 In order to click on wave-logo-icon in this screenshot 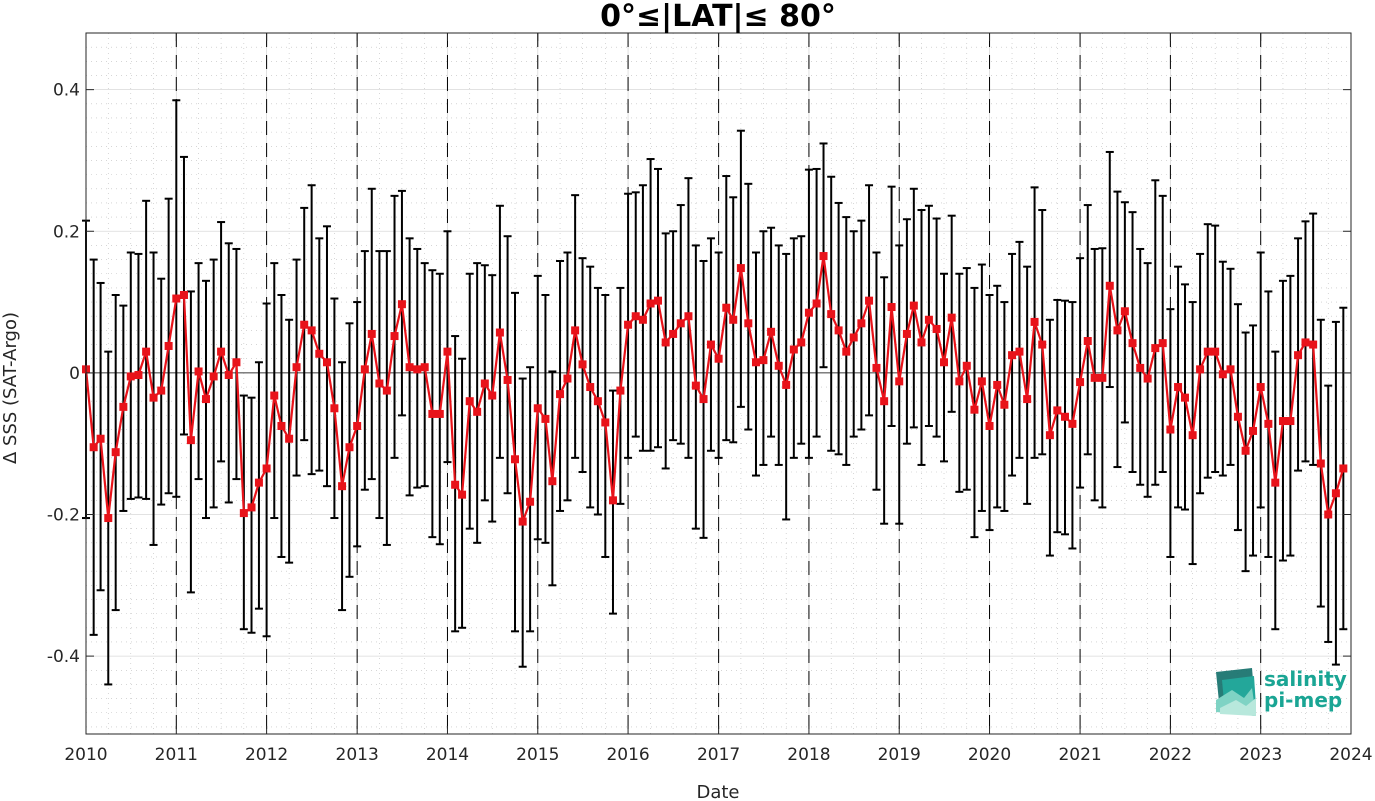, I will do `click(1236, 692)`.